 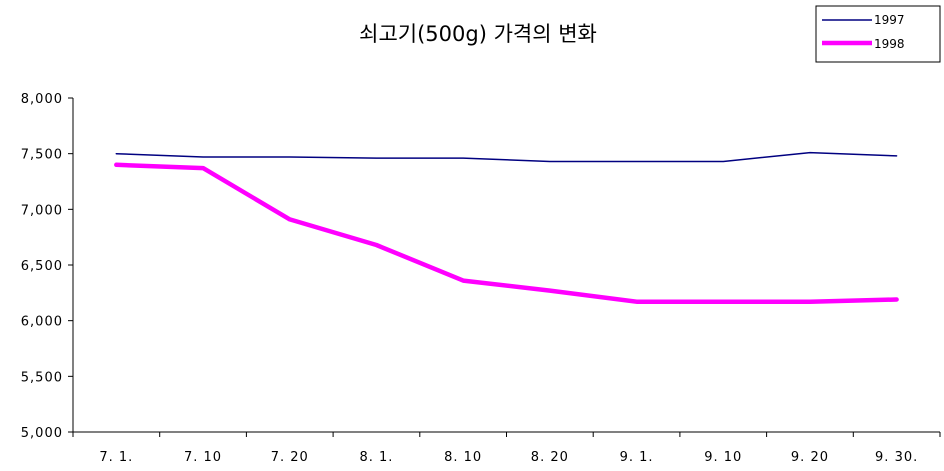 What do you see at coordinates (116, 457) in the screenshot?
I see `x-tick-label: 7. 1.` at bounding box center [116, 457].